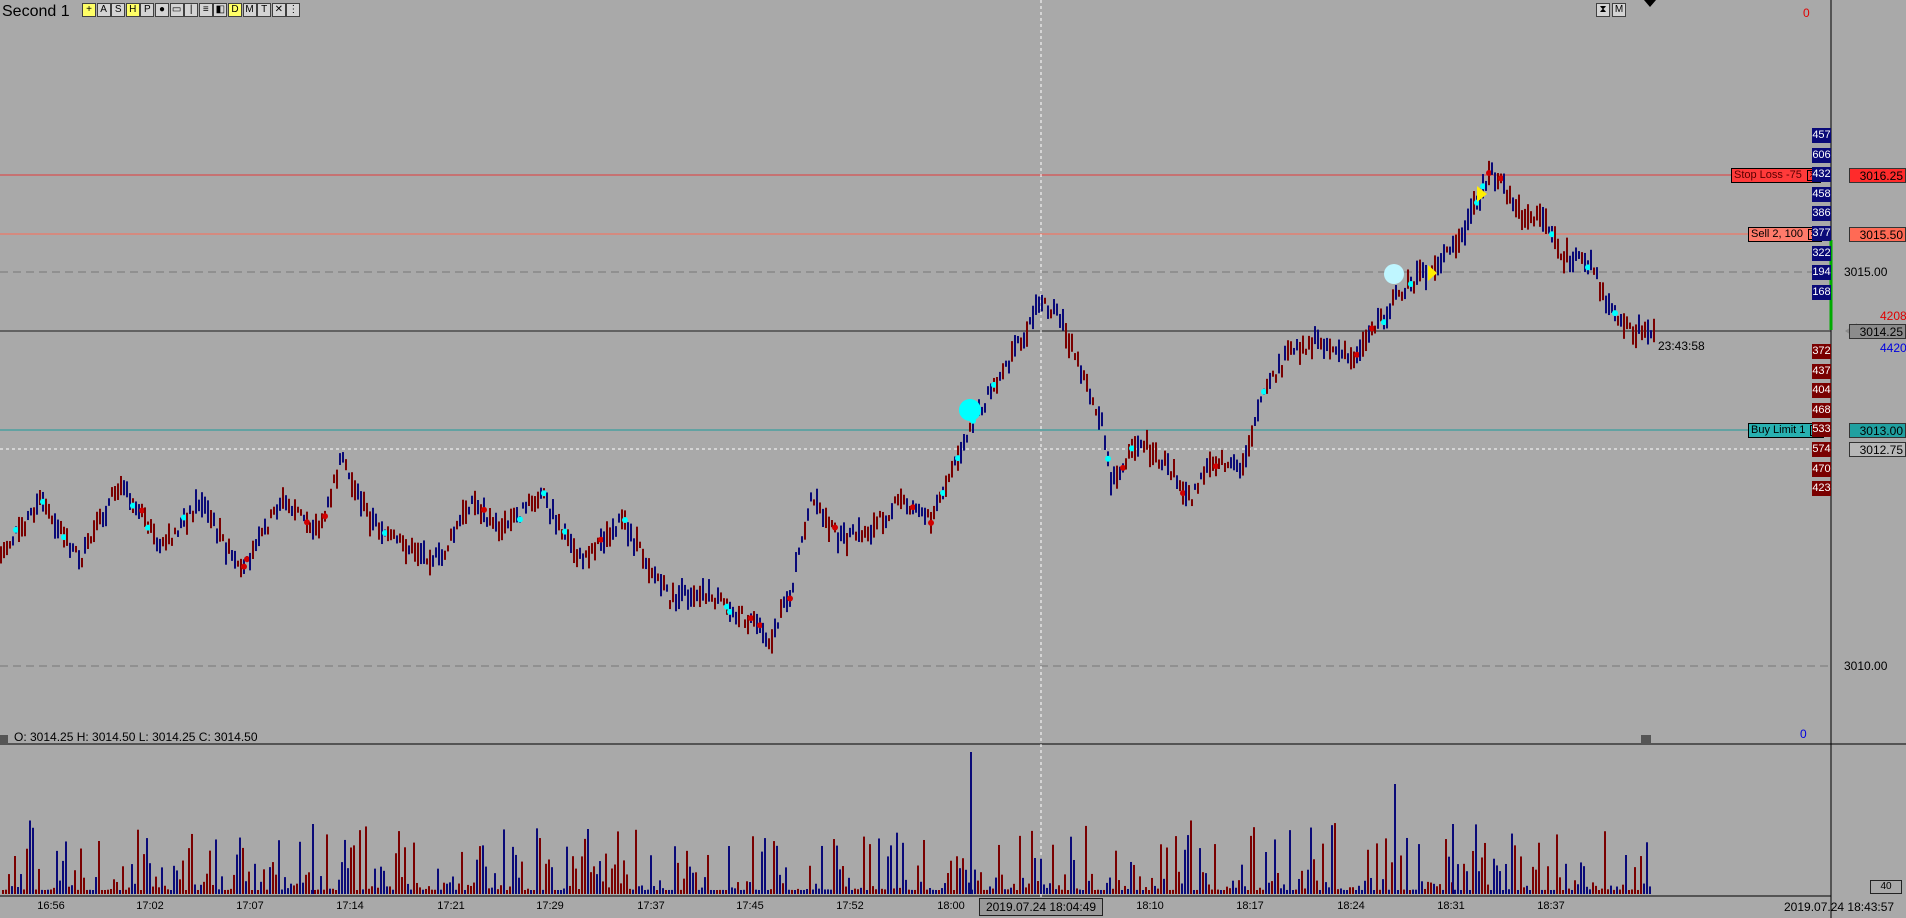 The width and height of the screenshot is (1906, 918). What do you see at coordinates (1603, 10) in the screenshot?
I see `zoom-tool-icon: ⧗` at bounding box center [1603, 10].